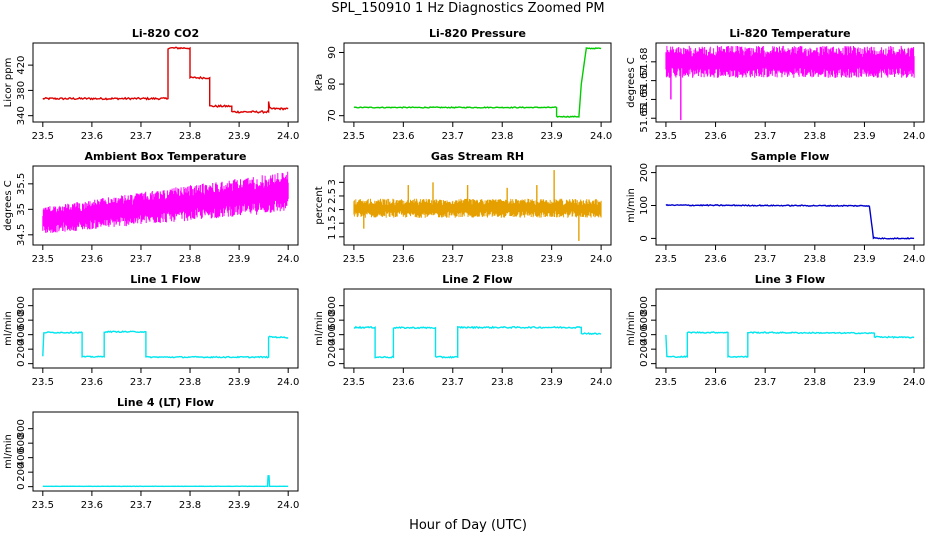 The height and width of the screenshot is (540, 936). Describe the element at coordinates (644, 205) in the screenshot. I see `y-tick-label: 100` at that location.